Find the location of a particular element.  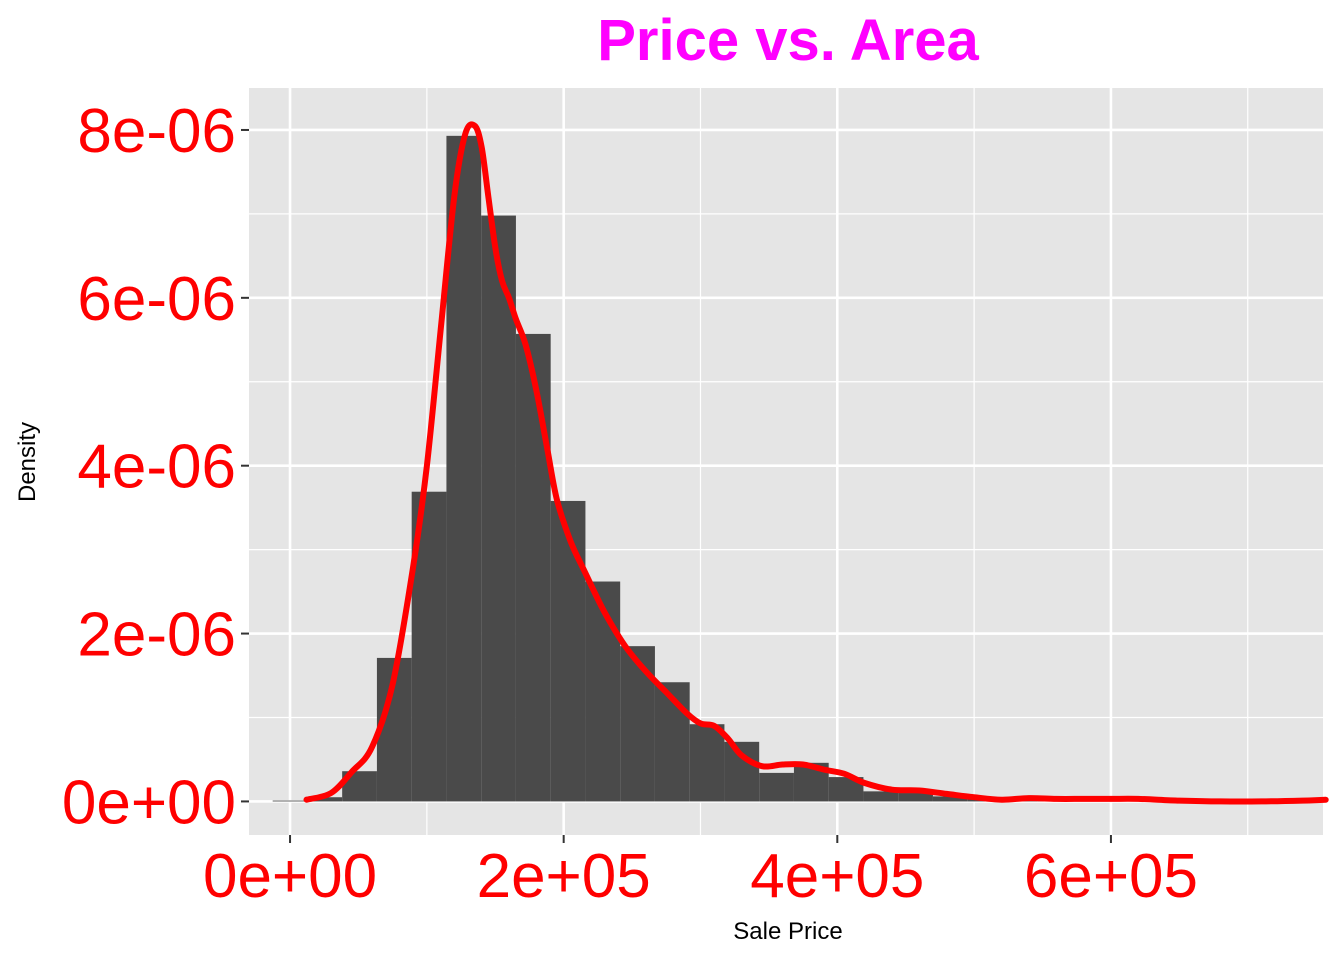

x-tick-label: 6e+05 is located at coordinates (1111, 876).